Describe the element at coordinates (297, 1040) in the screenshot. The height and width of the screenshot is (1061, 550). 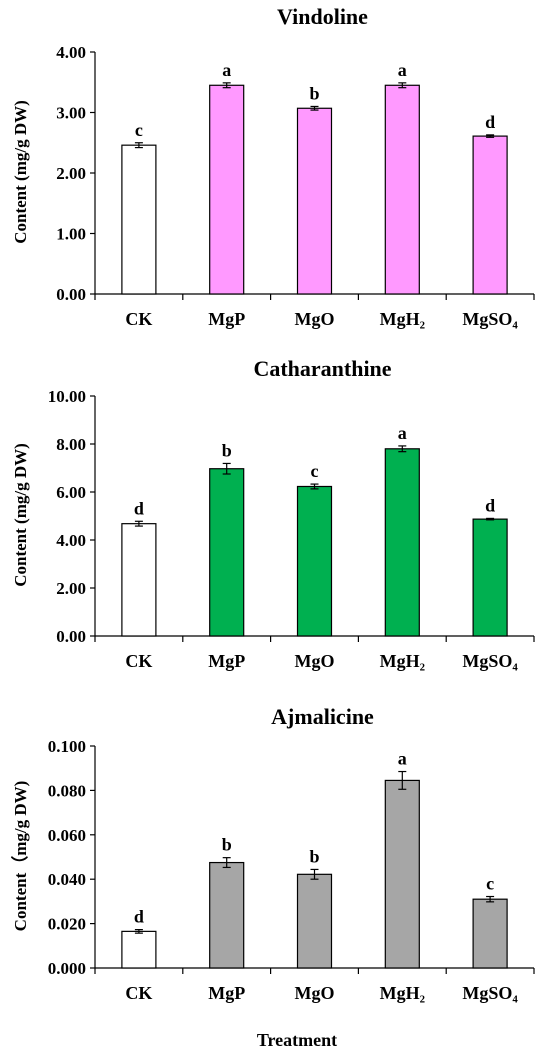
I see `x-axis-label: Treatment` at that location.